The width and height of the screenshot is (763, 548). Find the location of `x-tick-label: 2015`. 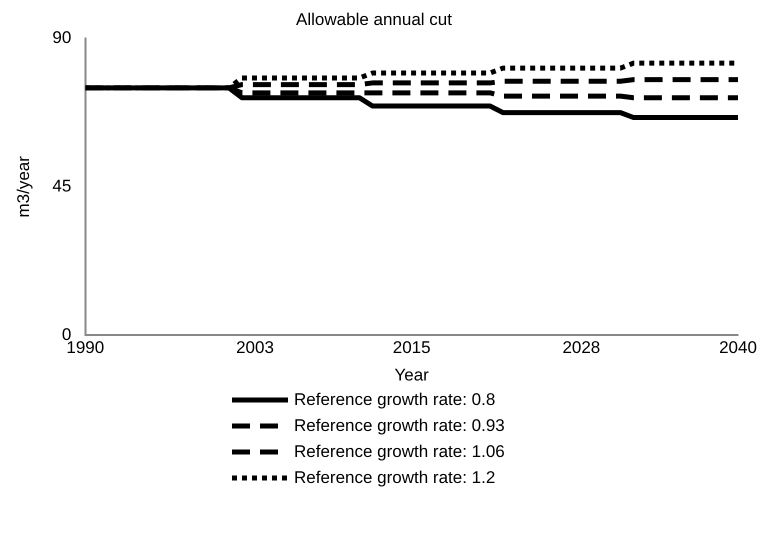

x-tick-label: 2015 is located at coordinates (411, 348).